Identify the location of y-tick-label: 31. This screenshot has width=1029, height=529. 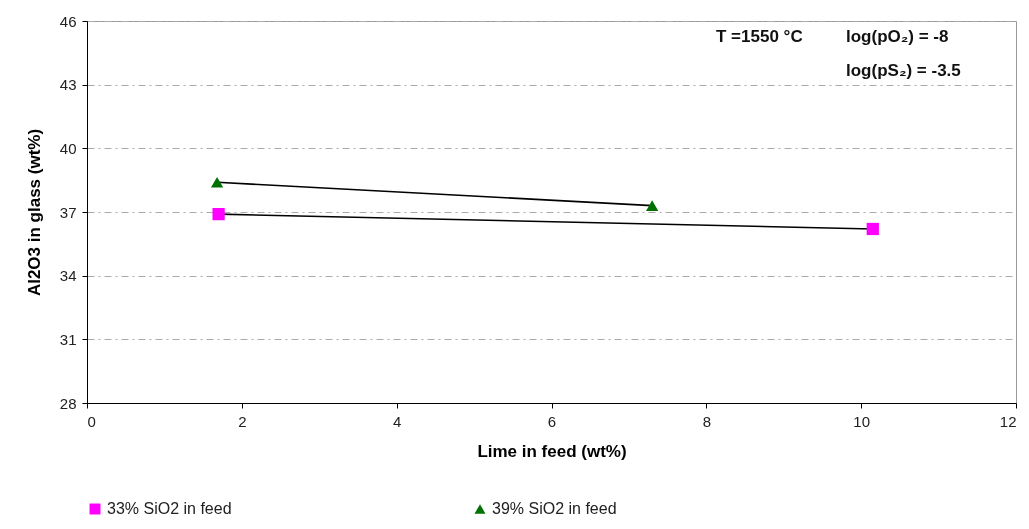
(68, 339).